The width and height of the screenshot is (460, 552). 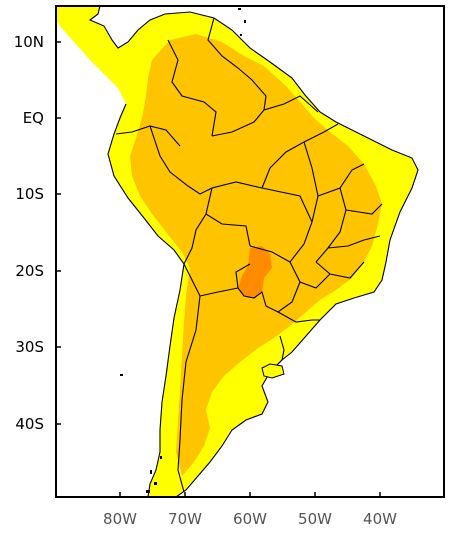 What do you see at coordinates (255, 272) in the screenshot?
I see `land-high-region` at bounding box center [255, 272].